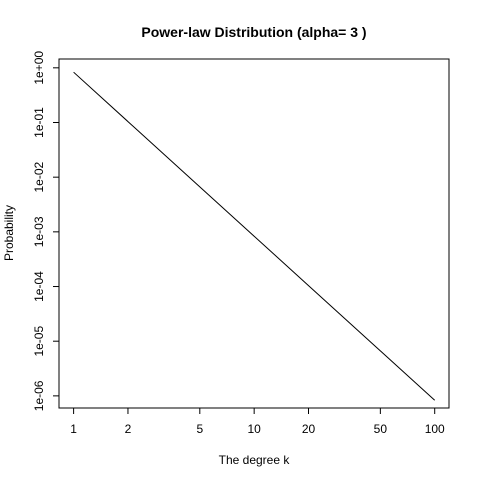 The width and height of the screenshot is (480, 480). What do you see at coordinates (309, 429) in the screenshot?
I see `x-tick-label: 20` at bounding box center [309, 429].